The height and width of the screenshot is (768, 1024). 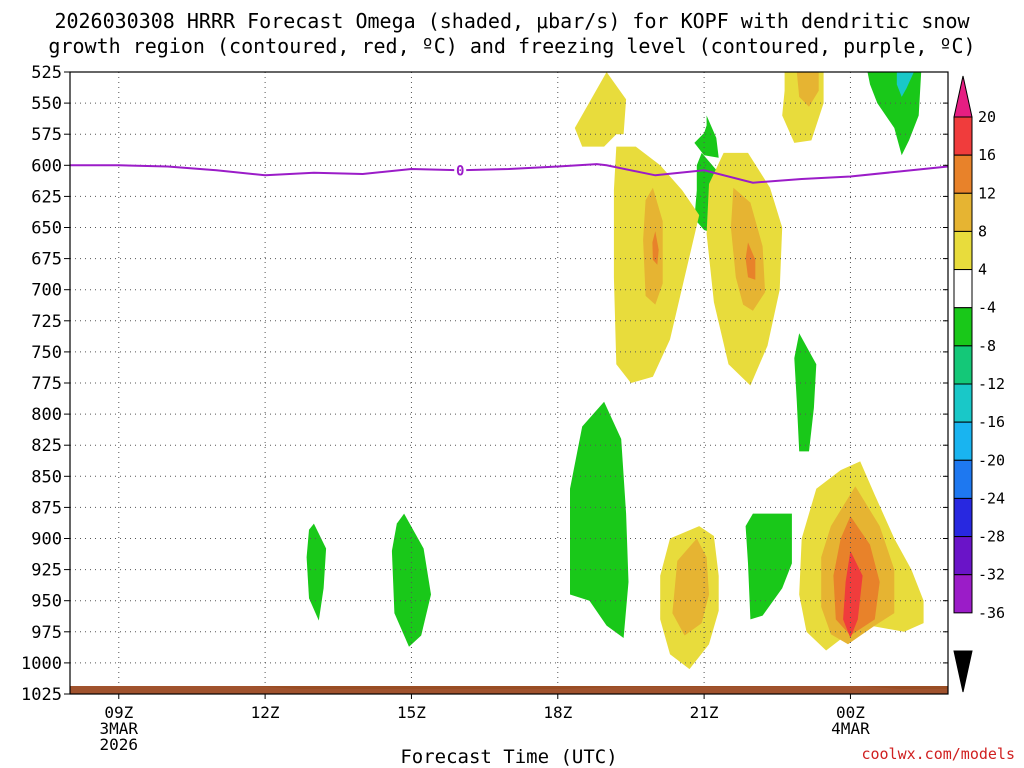 What do you see at coordinates (46, 73) in the screenshot?
I see `y-tick-label: 525` at bounding box center [46, 73].